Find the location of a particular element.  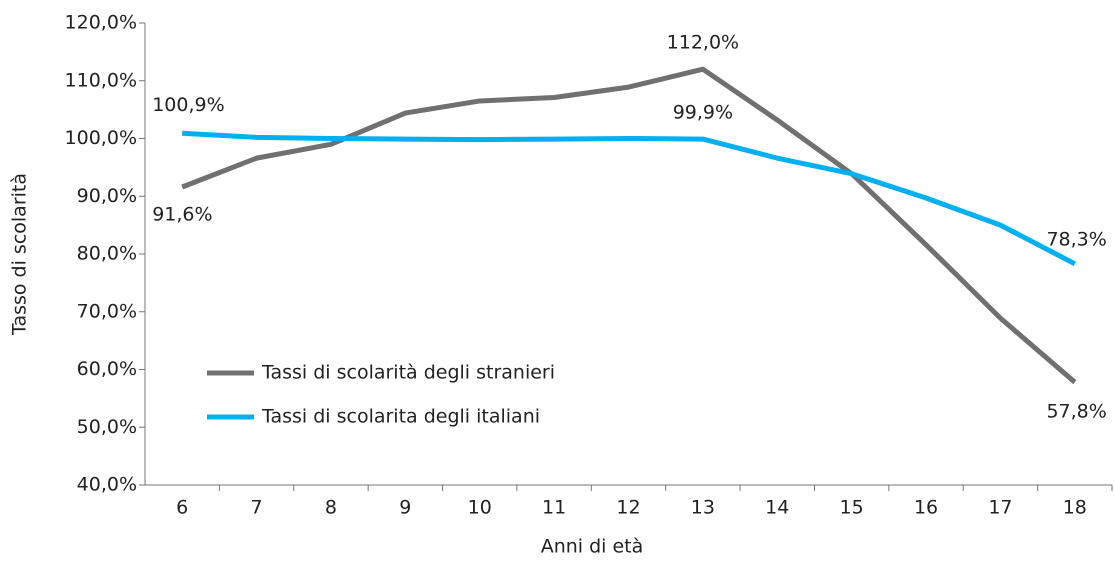

x-tick-label: 13 is located at coordinates (703, 508).